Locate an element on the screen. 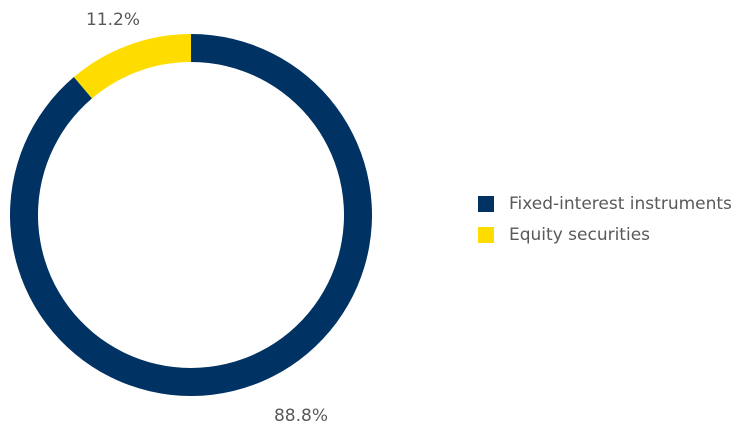  legend-item-equity-securities: Equity securities is located at coordinates (605, 234).